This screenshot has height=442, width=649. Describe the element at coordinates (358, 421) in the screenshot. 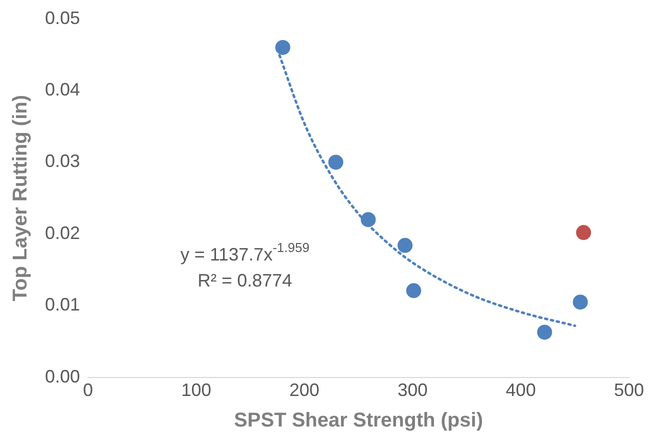

I see `x-axis-title: SPST Shear Strength (psi)` at that location.